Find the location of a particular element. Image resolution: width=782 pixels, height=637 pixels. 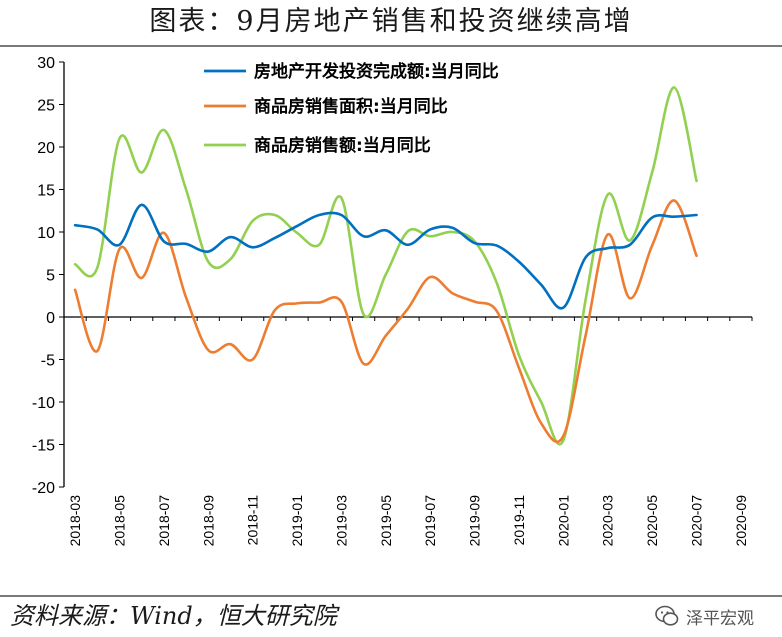

y-tick-label: -20 is located at coordinates (43, 488).